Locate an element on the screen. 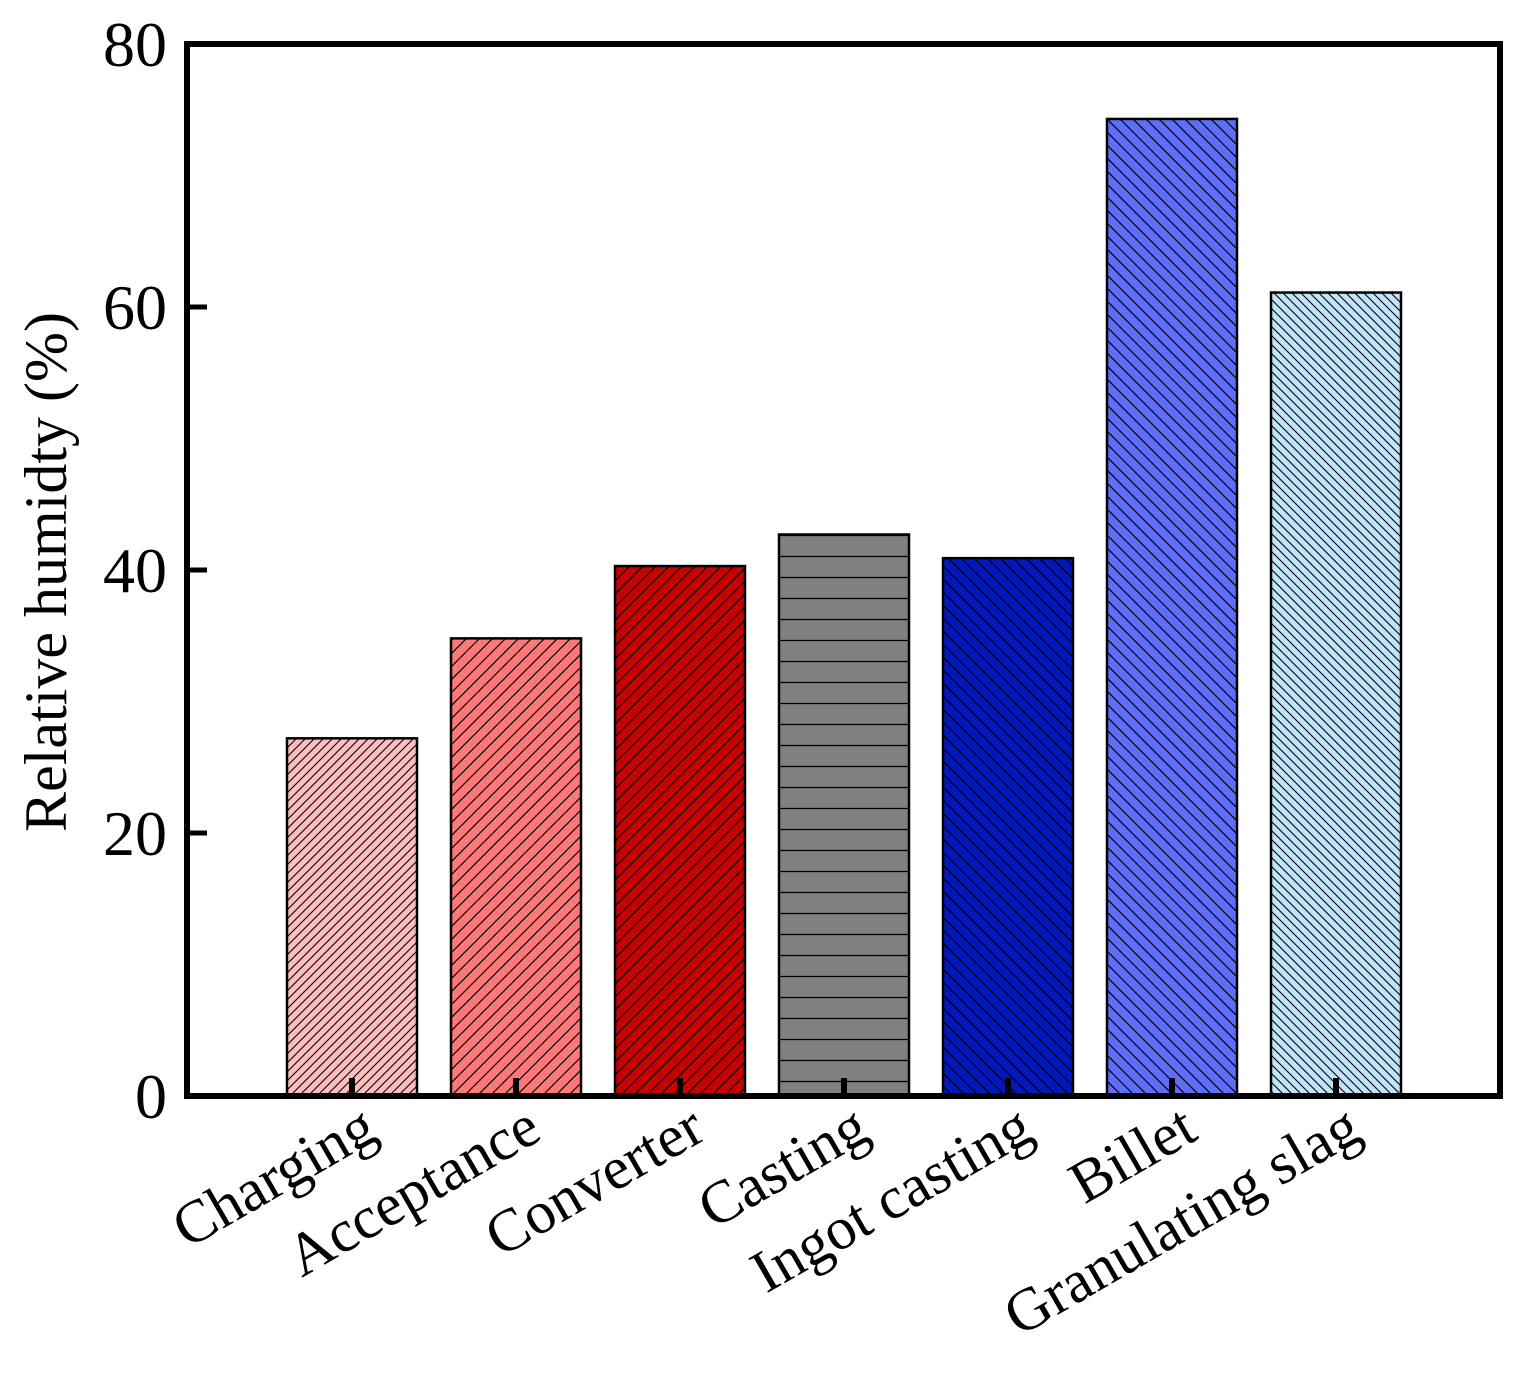 Image resolution: width=1520 pixels, height=1384 pixels. y-tick-label: 40 is located at coordinates (135, 570).